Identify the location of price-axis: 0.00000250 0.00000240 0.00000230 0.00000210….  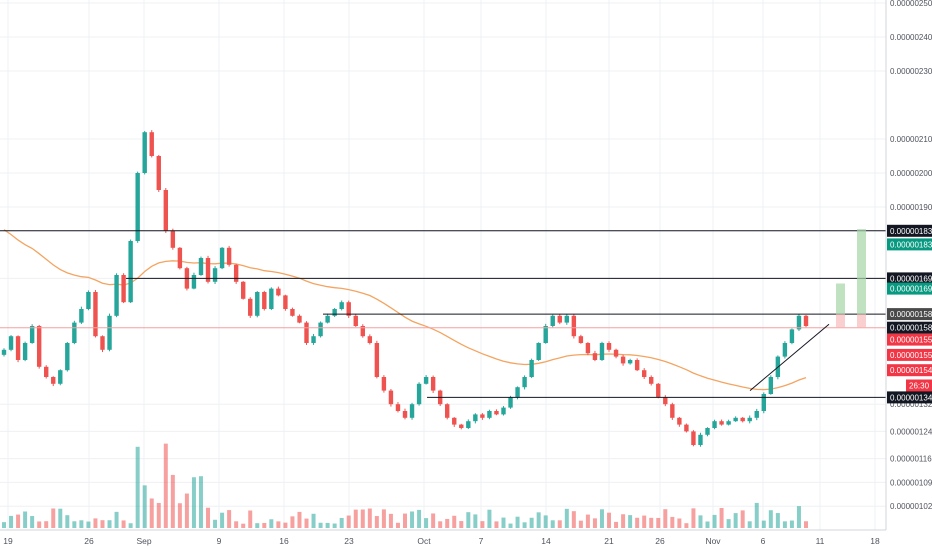
(911, 255).